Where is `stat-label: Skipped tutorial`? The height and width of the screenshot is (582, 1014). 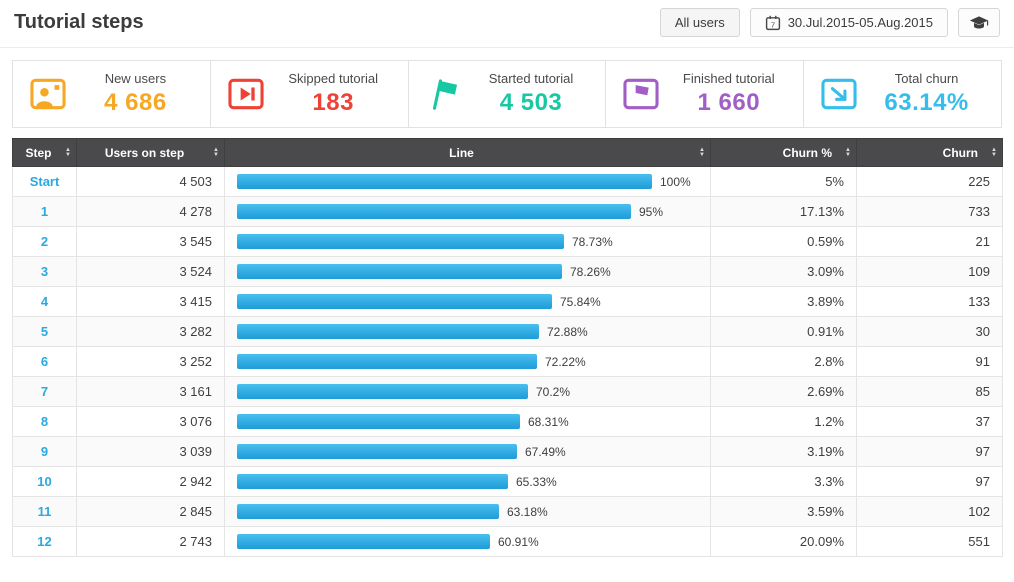 stat-label: Skipped tutorial is located at coordinates (333, 78).